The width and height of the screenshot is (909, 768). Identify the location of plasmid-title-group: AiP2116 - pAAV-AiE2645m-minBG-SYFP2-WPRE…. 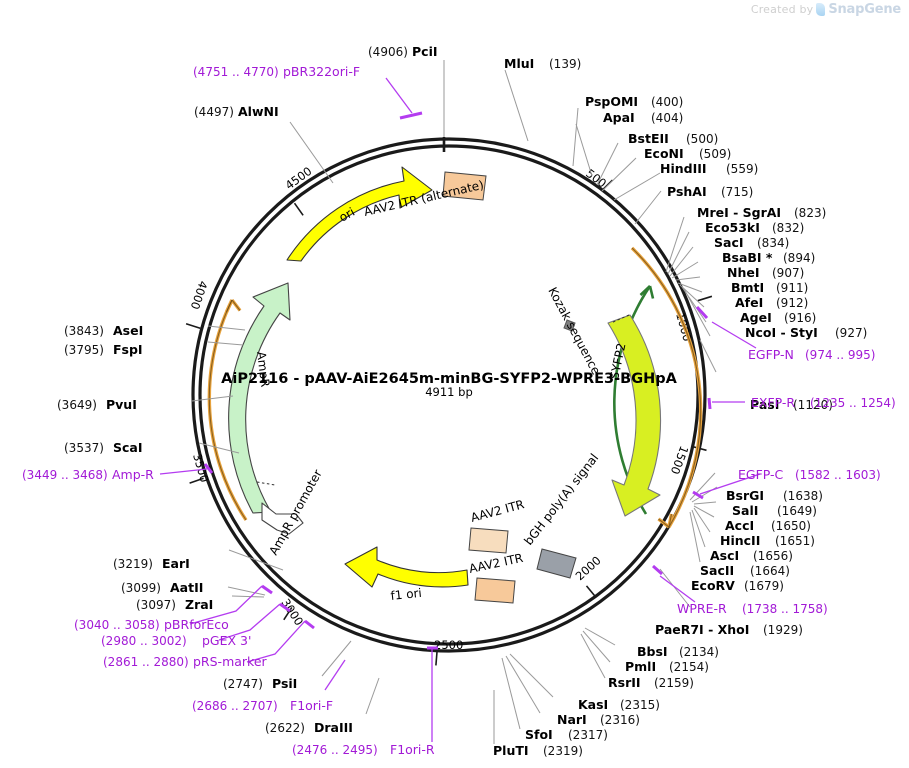
(449, 385).